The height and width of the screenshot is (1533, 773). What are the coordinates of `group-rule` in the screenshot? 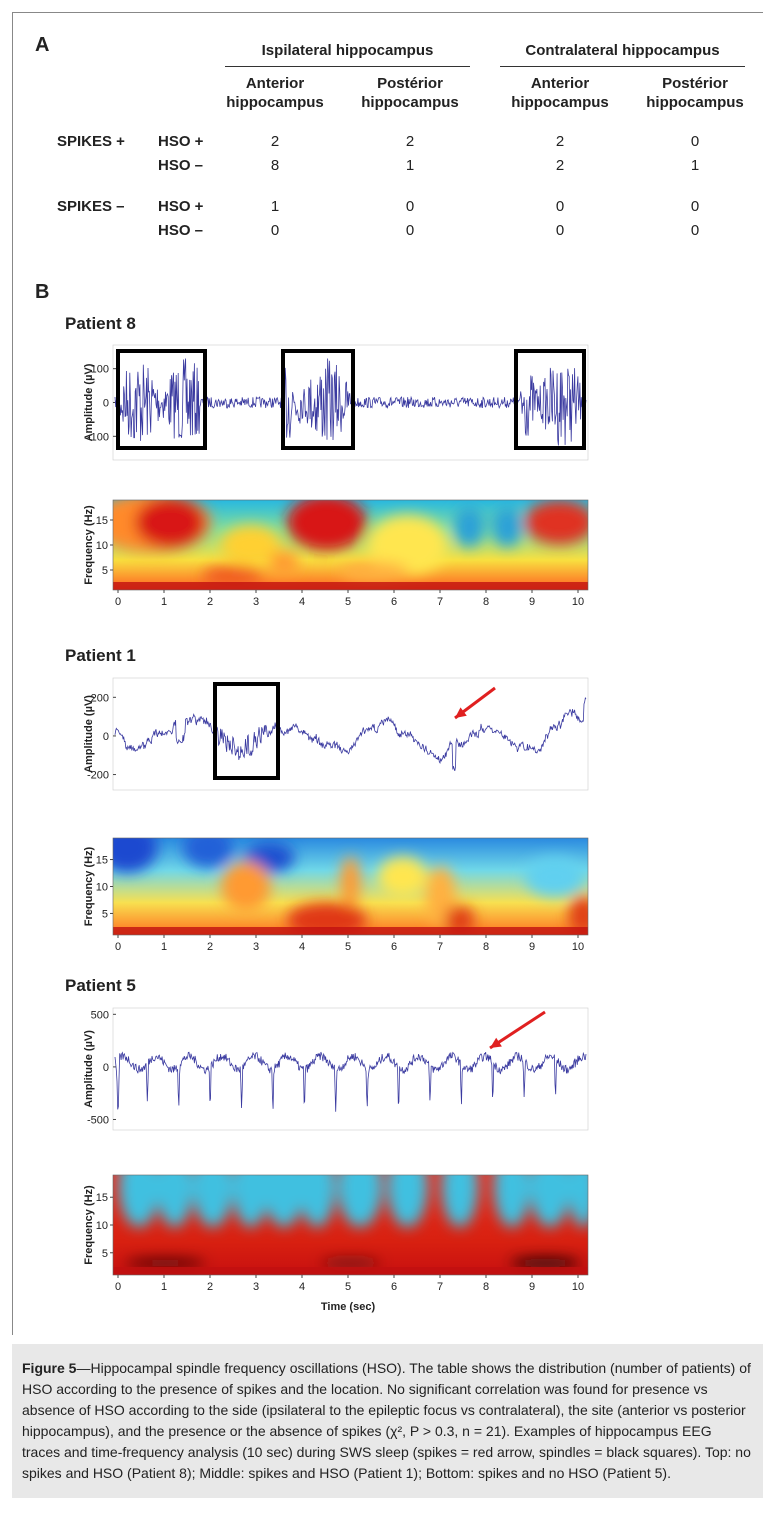 It's located at (347, 66).